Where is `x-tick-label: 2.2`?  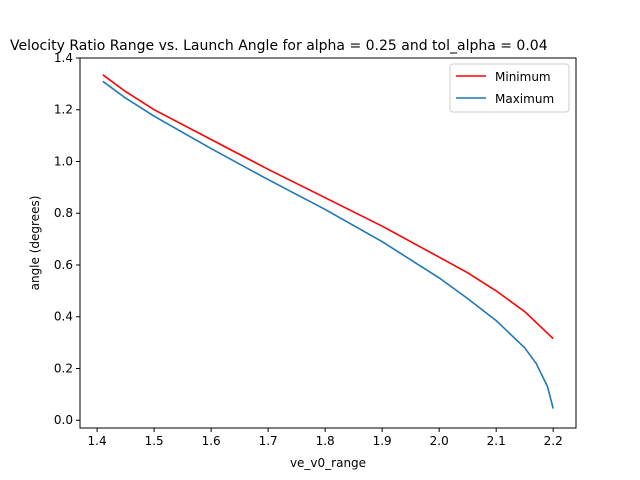
x-tick-label: 2.2 is located at coordinates (553, 441).